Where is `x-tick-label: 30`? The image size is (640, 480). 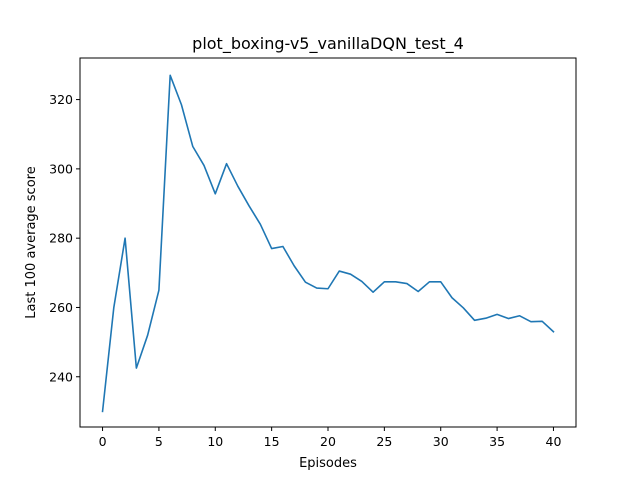 x-tick-label: 30 is located at coordinates (441, 441).